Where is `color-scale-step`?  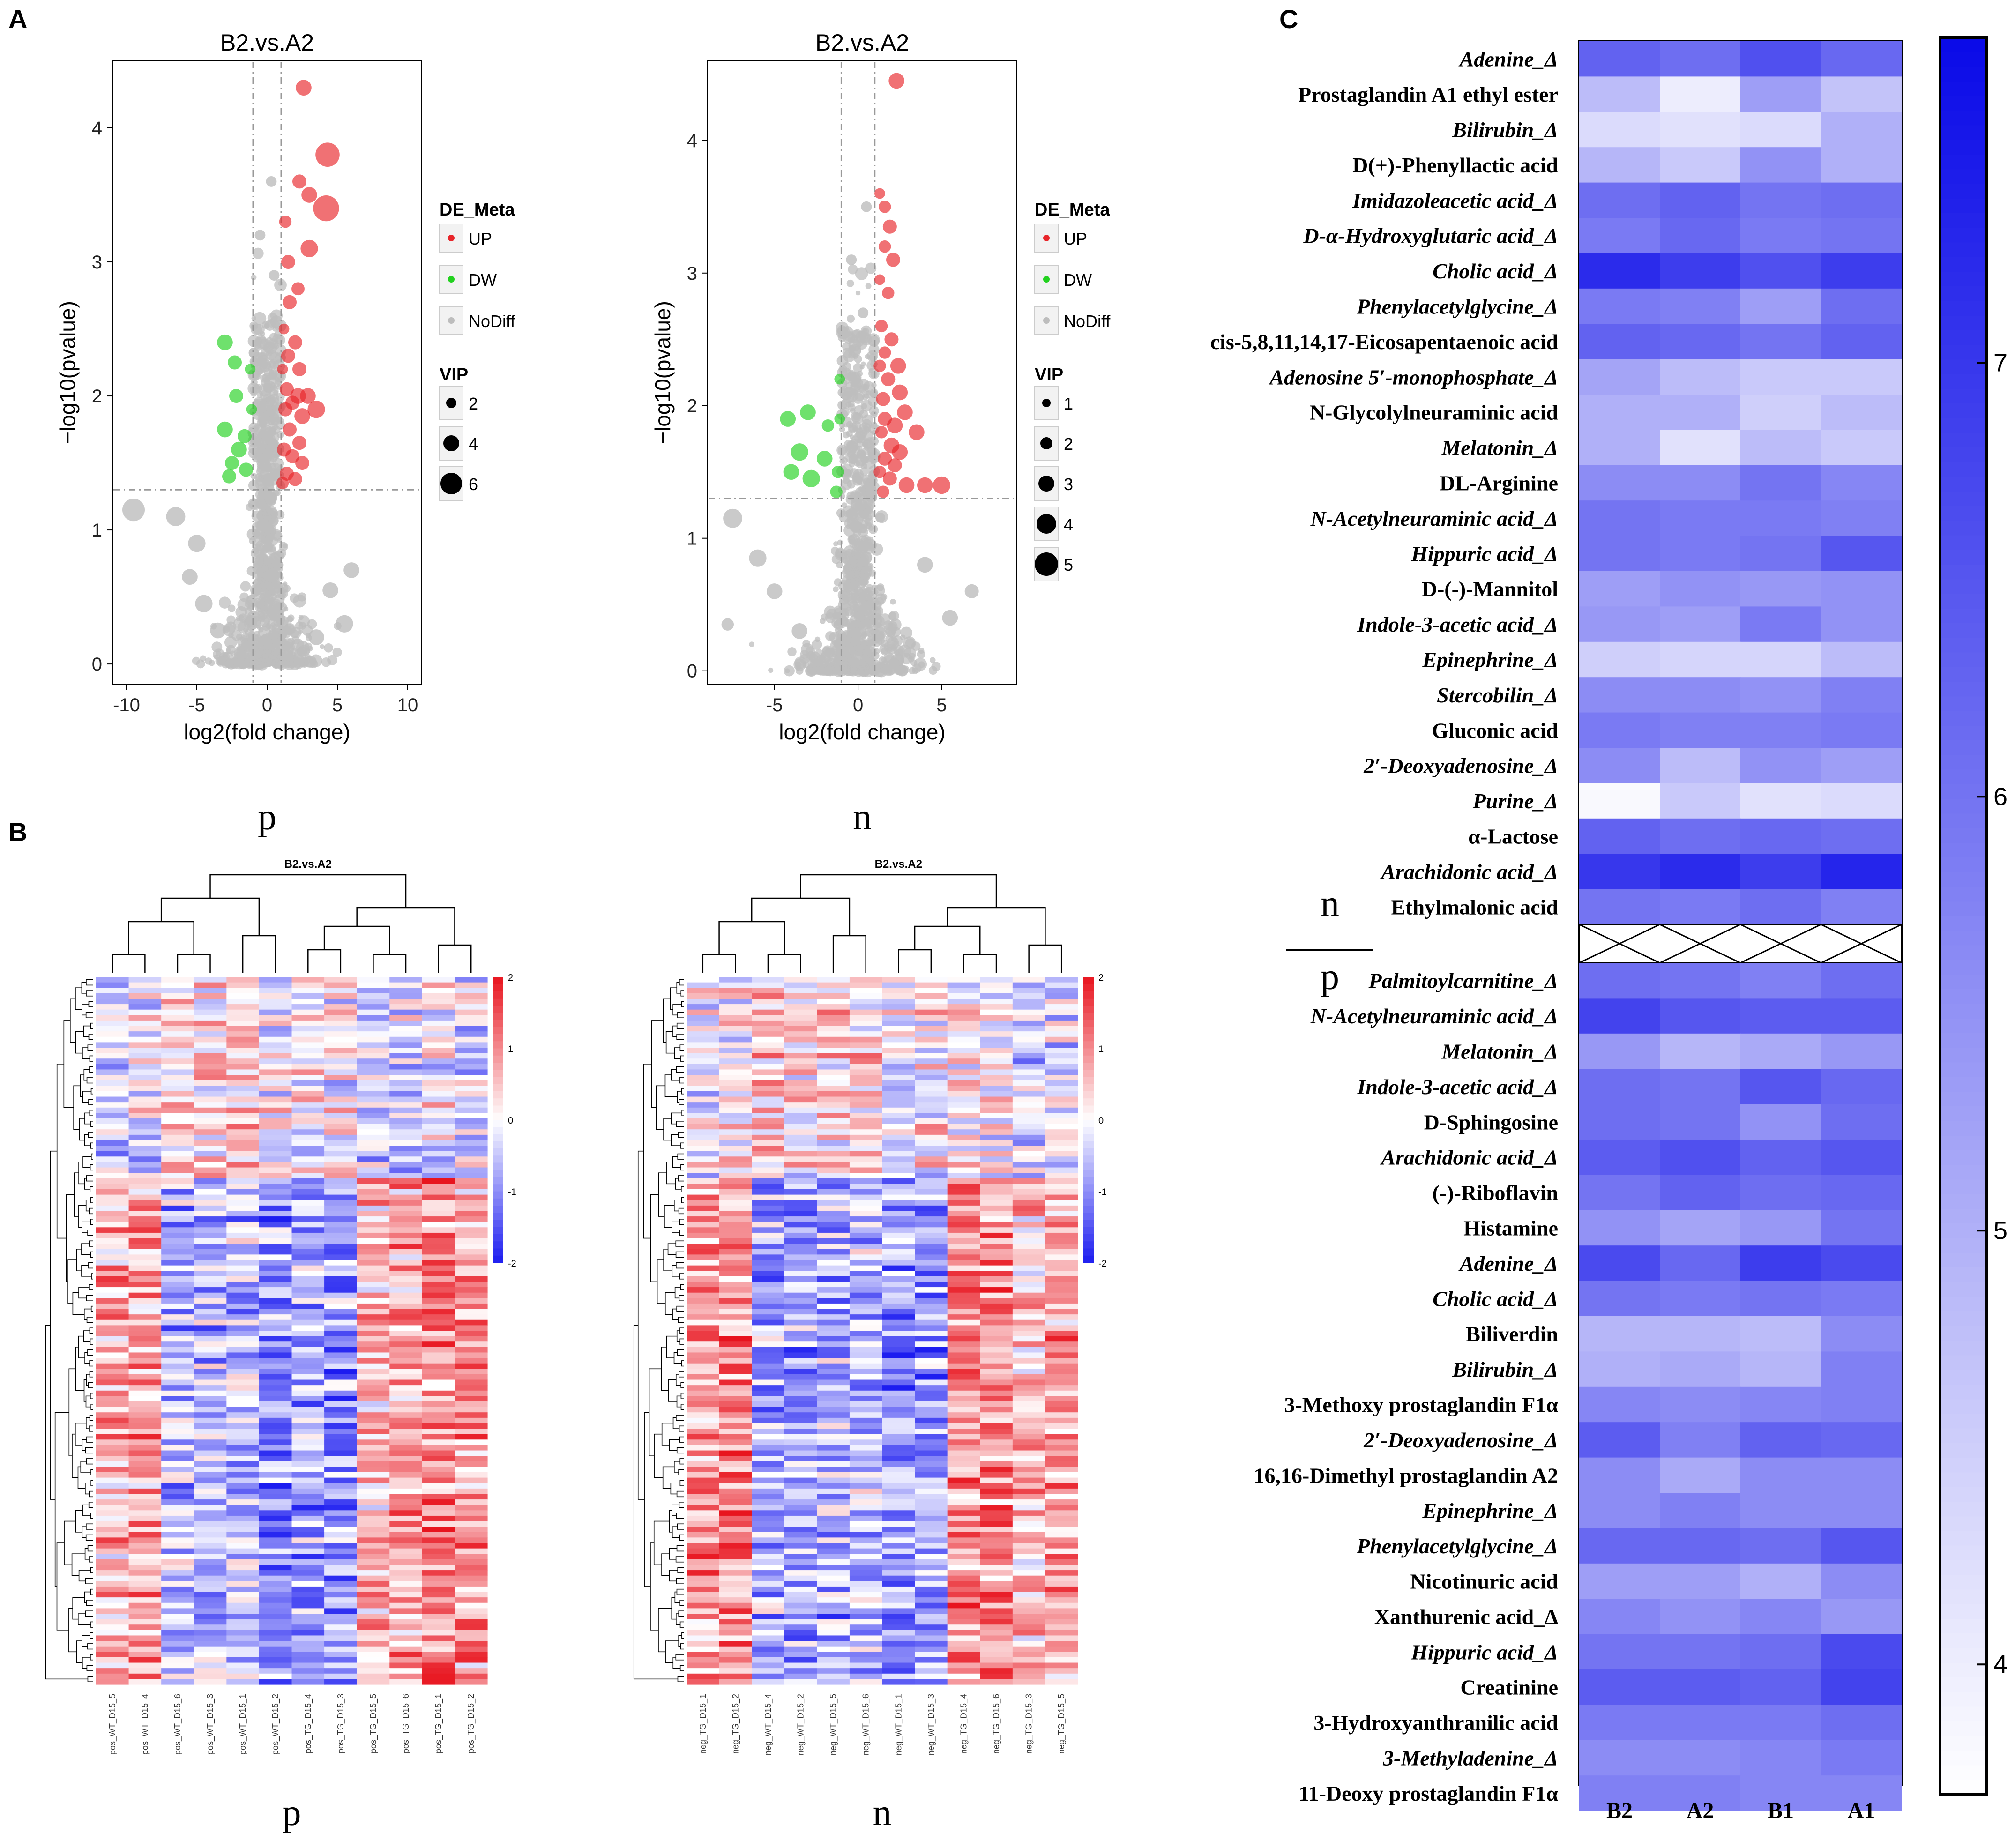
color-scale-step is located at coordinates (498, 1173).